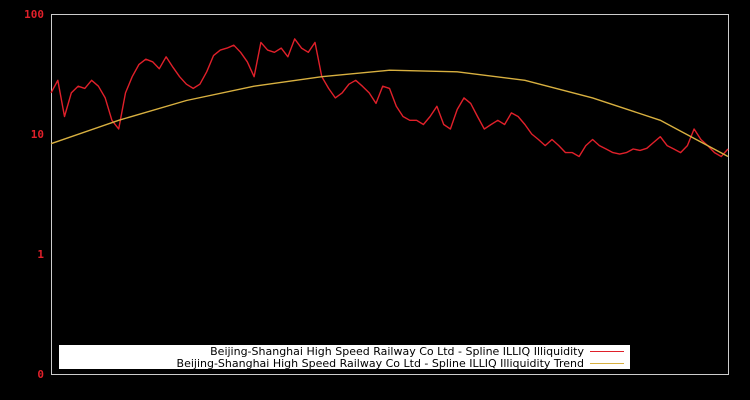 The width and height of the screenshot is (750, 400). What do you see at coordinates (34, 194) in the screenshot?
I see `y-axis-ticks: 100 10 1 0` at bounding box center [34, 194].